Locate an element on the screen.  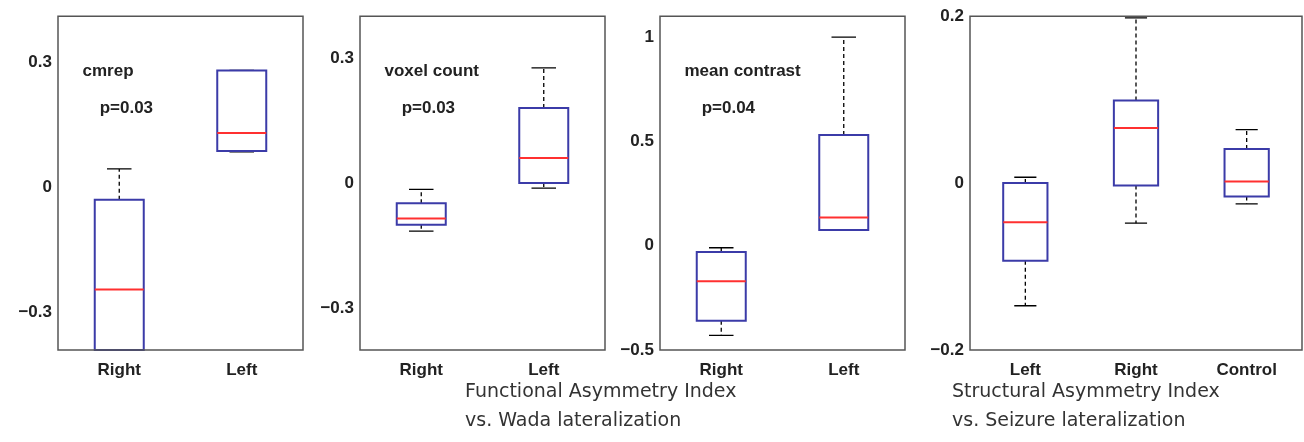
y-tick-label: 1 is located at coordinates (649, 36).